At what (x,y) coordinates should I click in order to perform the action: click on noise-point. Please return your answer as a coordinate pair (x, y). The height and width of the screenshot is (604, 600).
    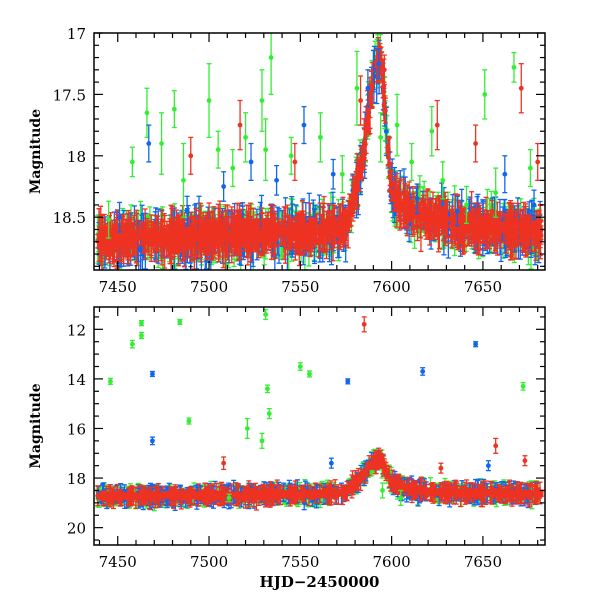
    Looking at the image, I should click on (386, 131).